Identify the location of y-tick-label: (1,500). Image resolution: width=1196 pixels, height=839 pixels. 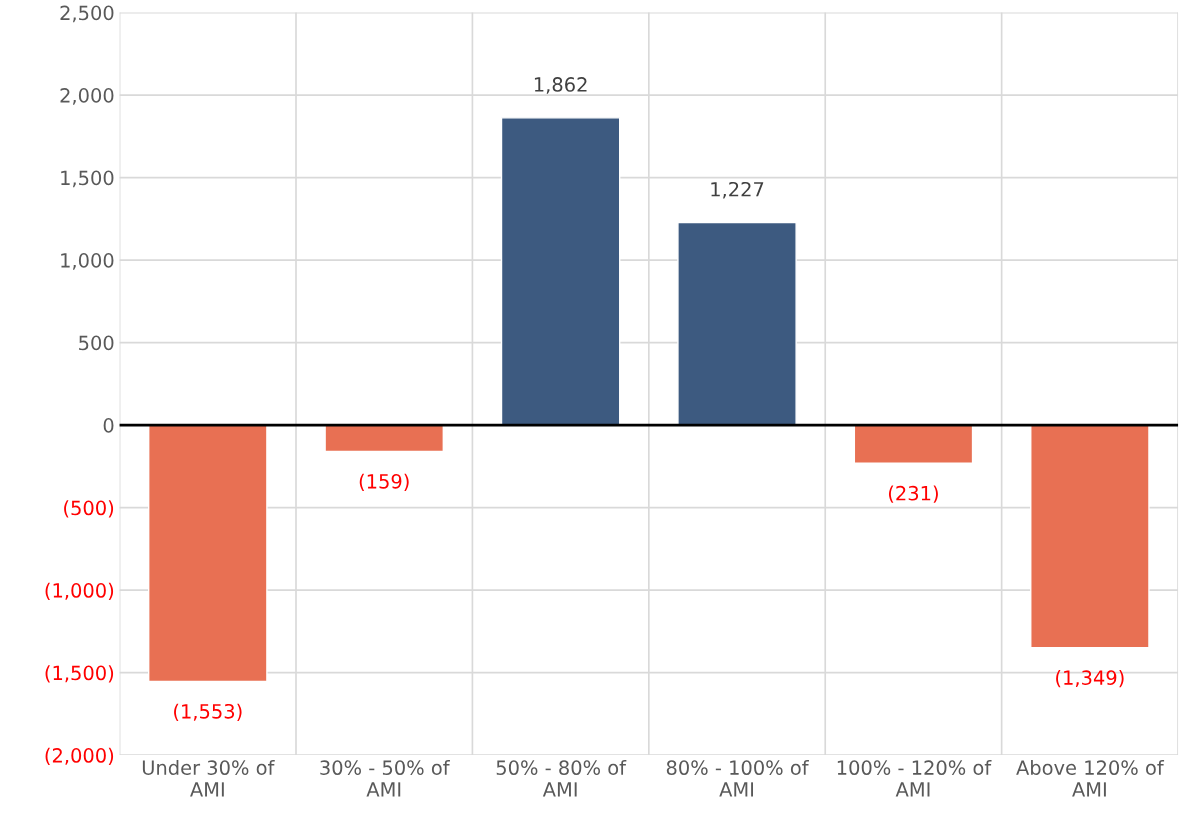
(79, 674).